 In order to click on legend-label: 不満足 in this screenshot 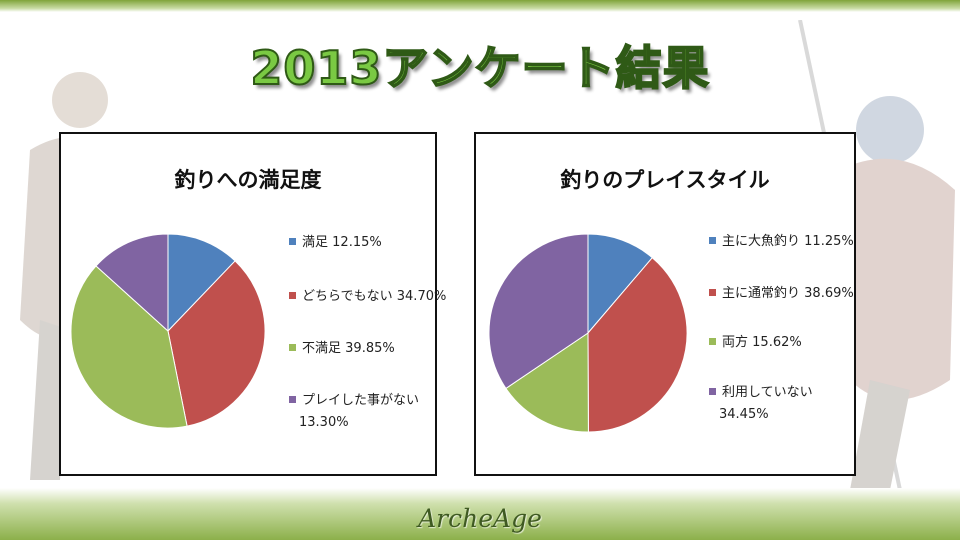, I will do `click(322, 348)`.